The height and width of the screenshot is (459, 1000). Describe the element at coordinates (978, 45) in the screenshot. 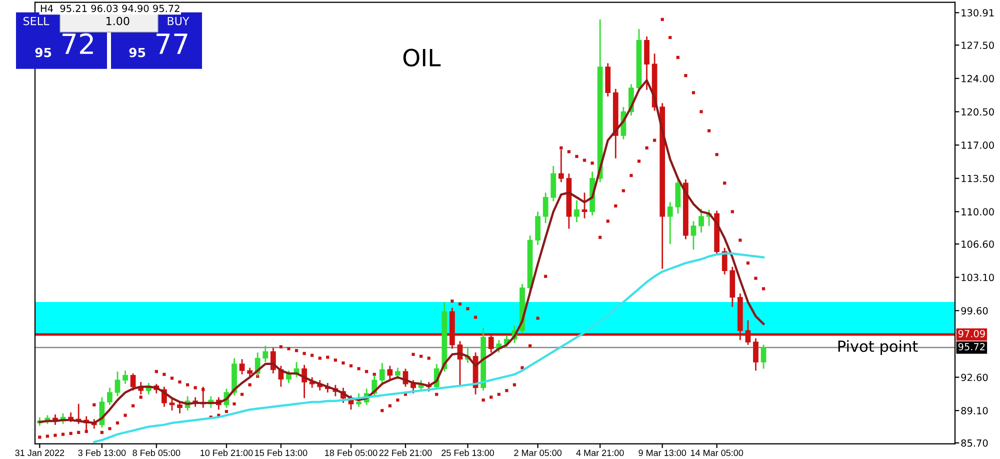

I see `y-tick-label: 127.50` at that location.